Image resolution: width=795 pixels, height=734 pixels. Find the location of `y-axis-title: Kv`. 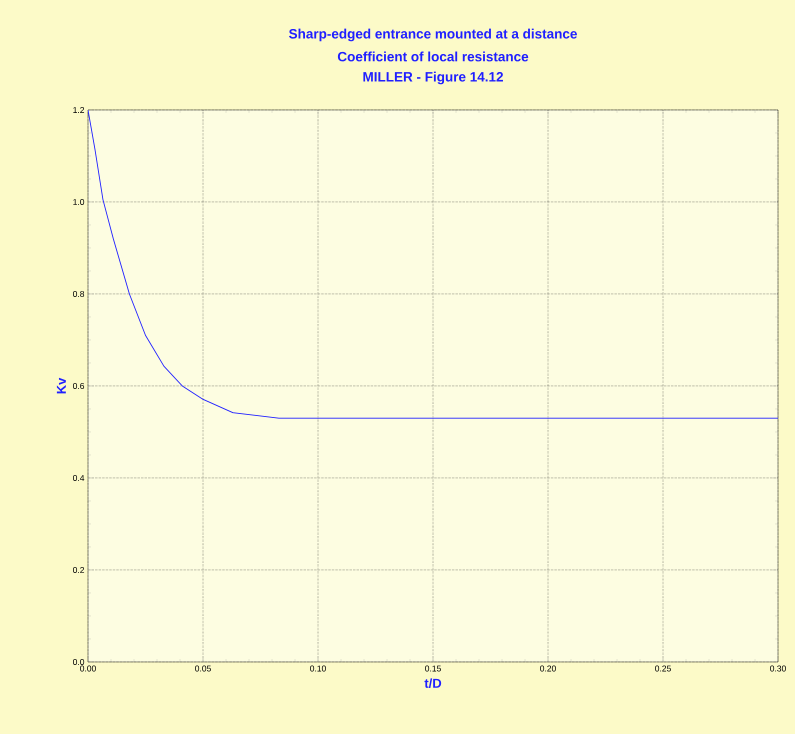

y-axis-title: Kv is located at coordinates (61, 386).